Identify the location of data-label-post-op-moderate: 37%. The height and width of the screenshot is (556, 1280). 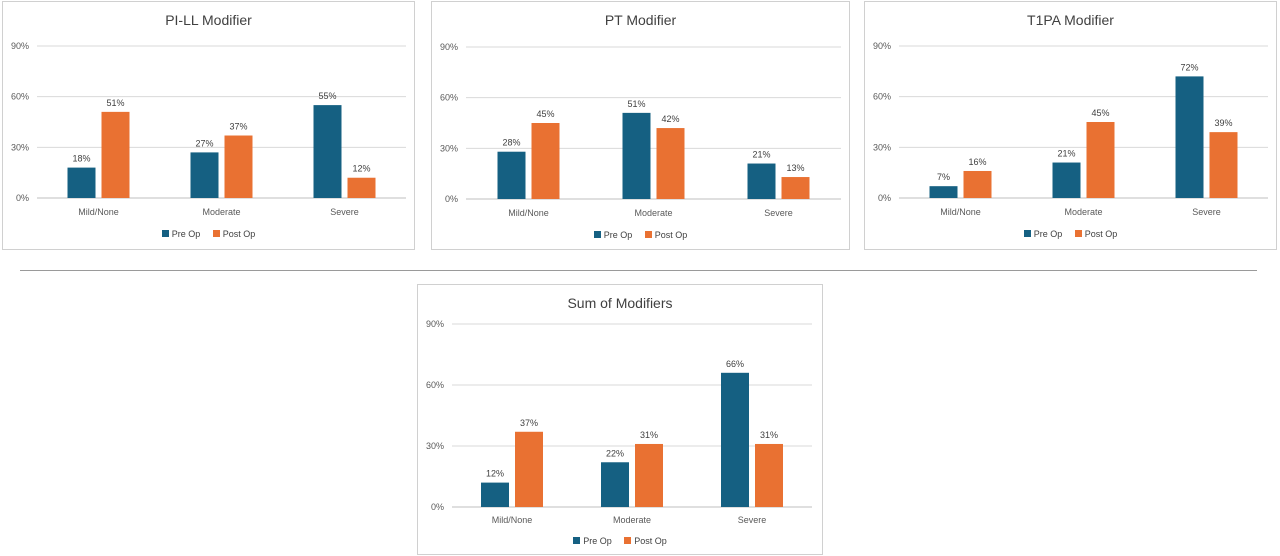
(238, 127).